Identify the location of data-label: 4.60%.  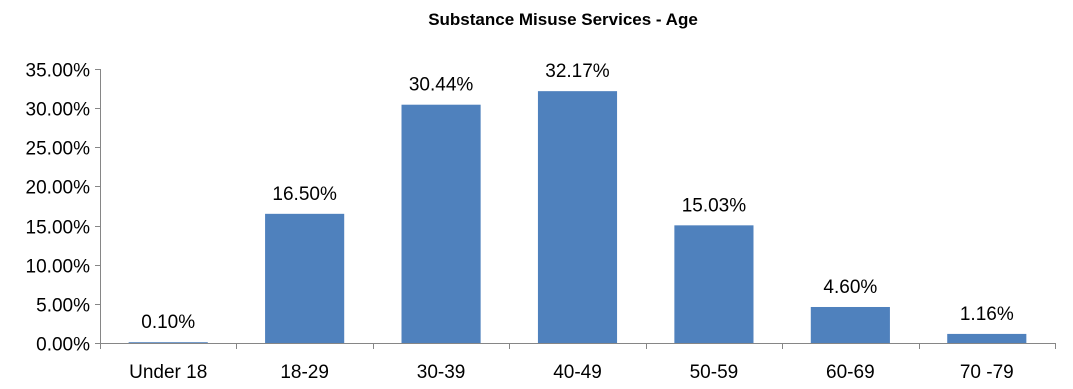
(850, 287).